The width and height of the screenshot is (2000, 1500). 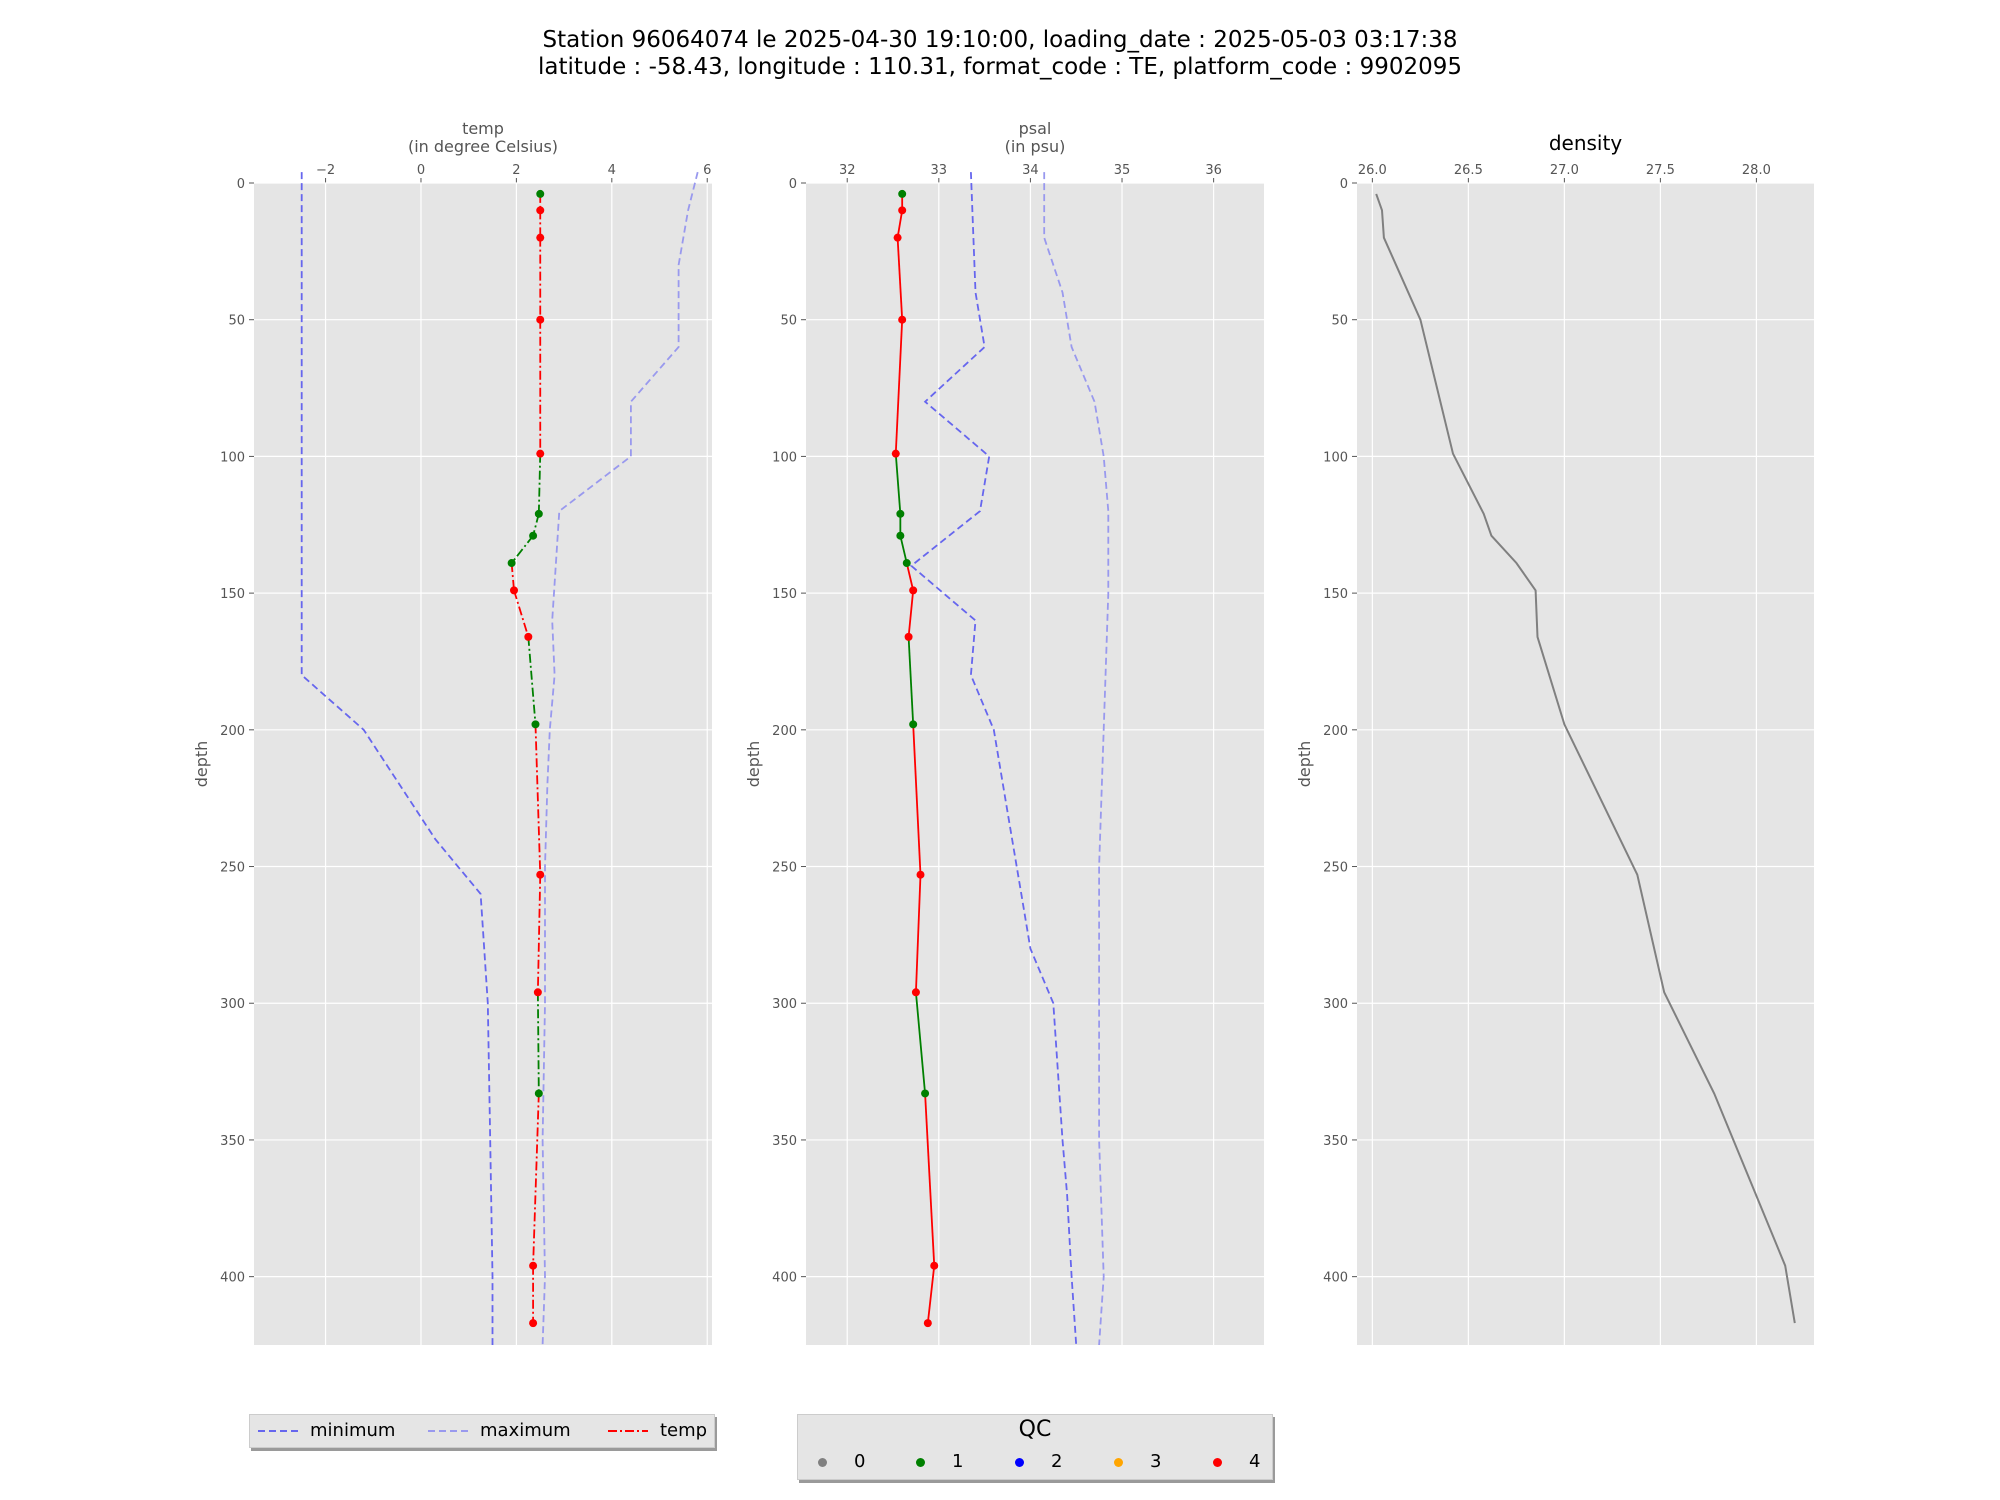 What do you see at coordinates (232, 1141) in the screenshot?
I see `temp-ytick-label: 350` at bounding box center [232, 1141].